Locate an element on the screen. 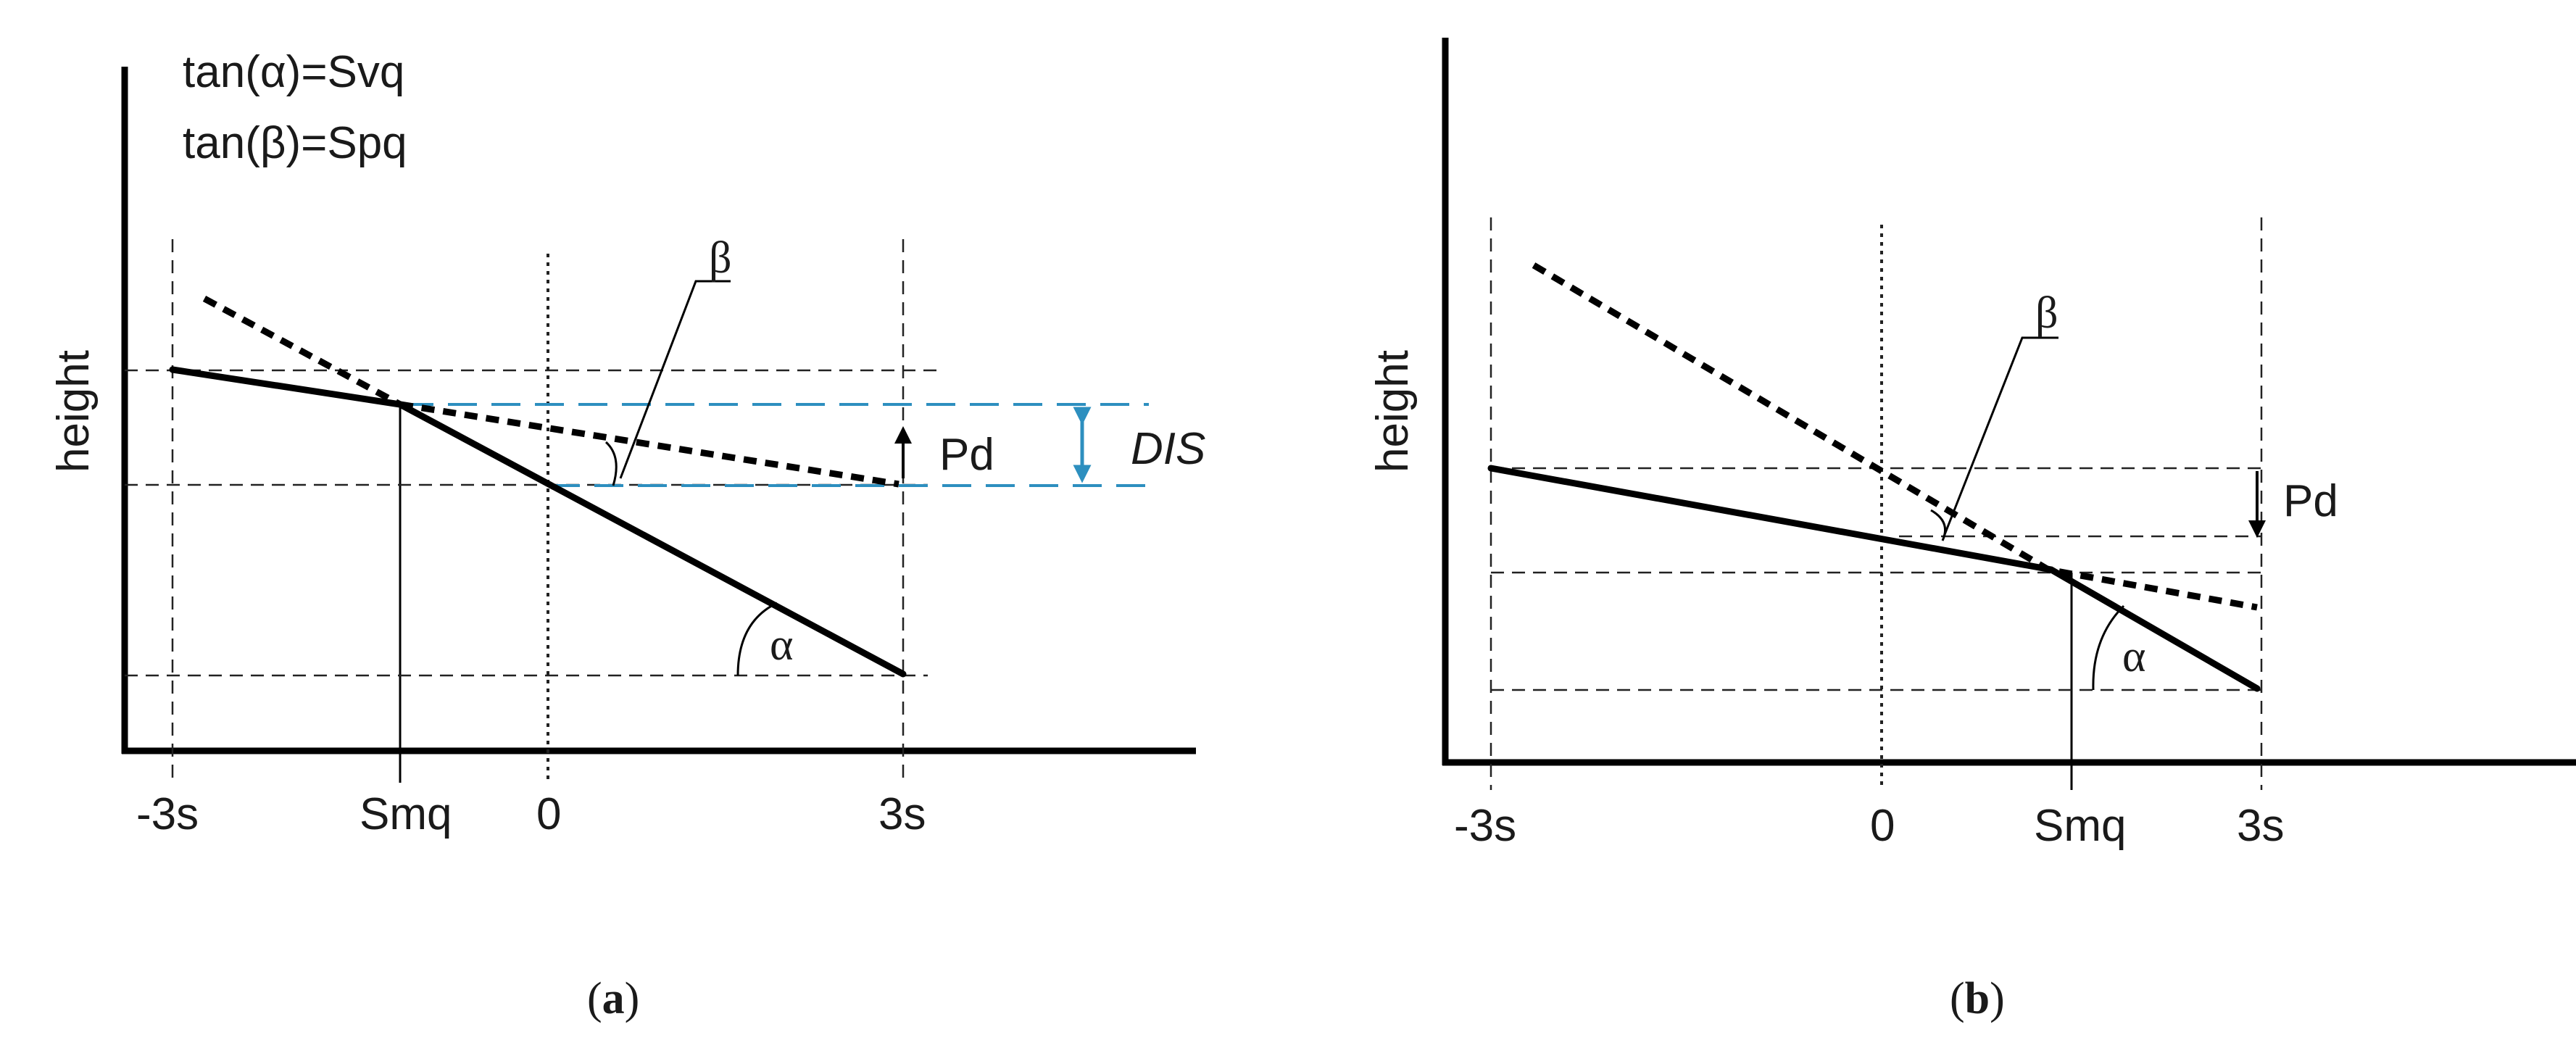  panel-a-alpha-label: α is located at coordinates (781, 645).